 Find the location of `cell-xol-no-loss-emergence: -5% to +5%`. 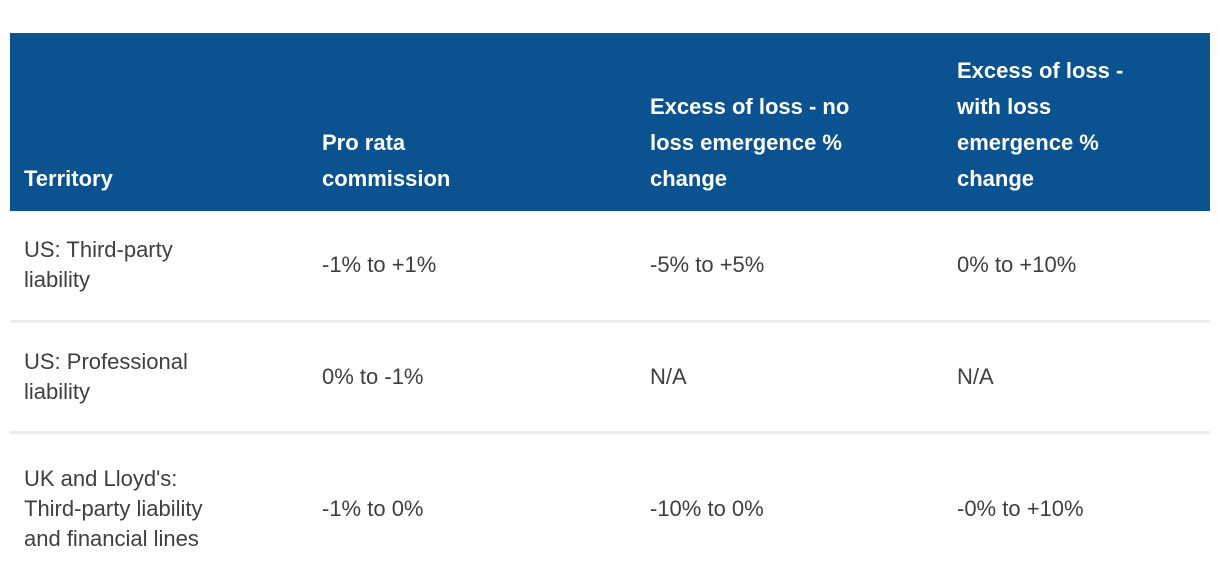

cell-xol-no-loss-emergence: -5% to +5% is located at coordinates (789, 267).